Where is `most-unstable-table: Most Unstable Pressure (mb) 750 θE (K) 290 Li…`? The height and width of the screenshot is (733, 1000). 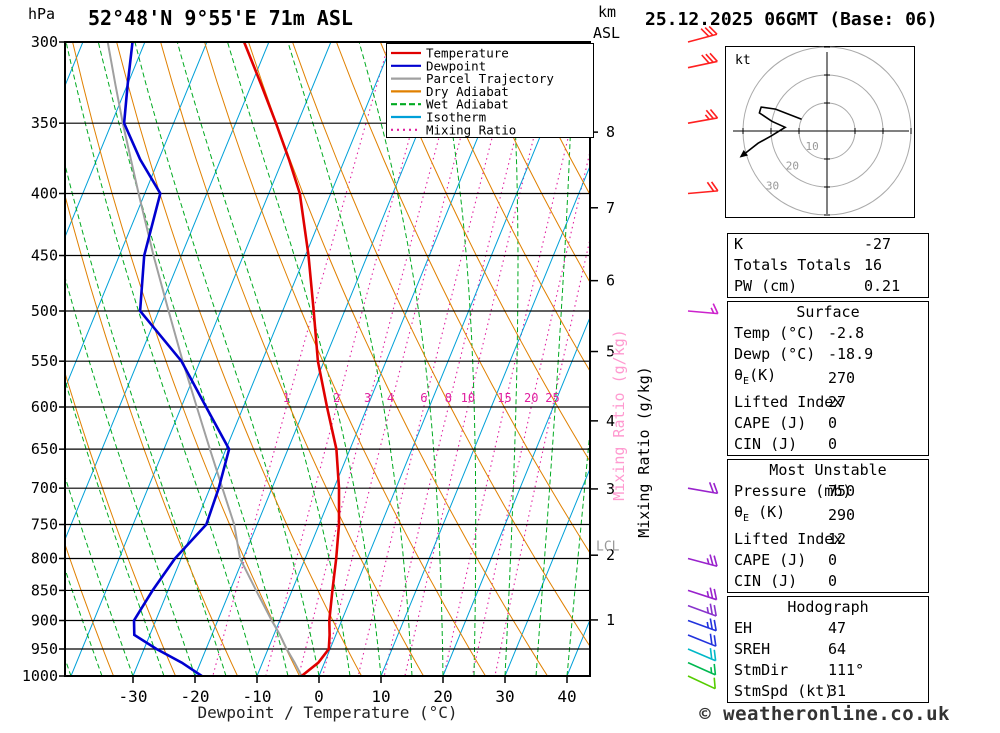
most-unstable-table: Most Unstable Pressure (mb) 750 θE (K) 290 Li… is located at coordinates (828, 526).